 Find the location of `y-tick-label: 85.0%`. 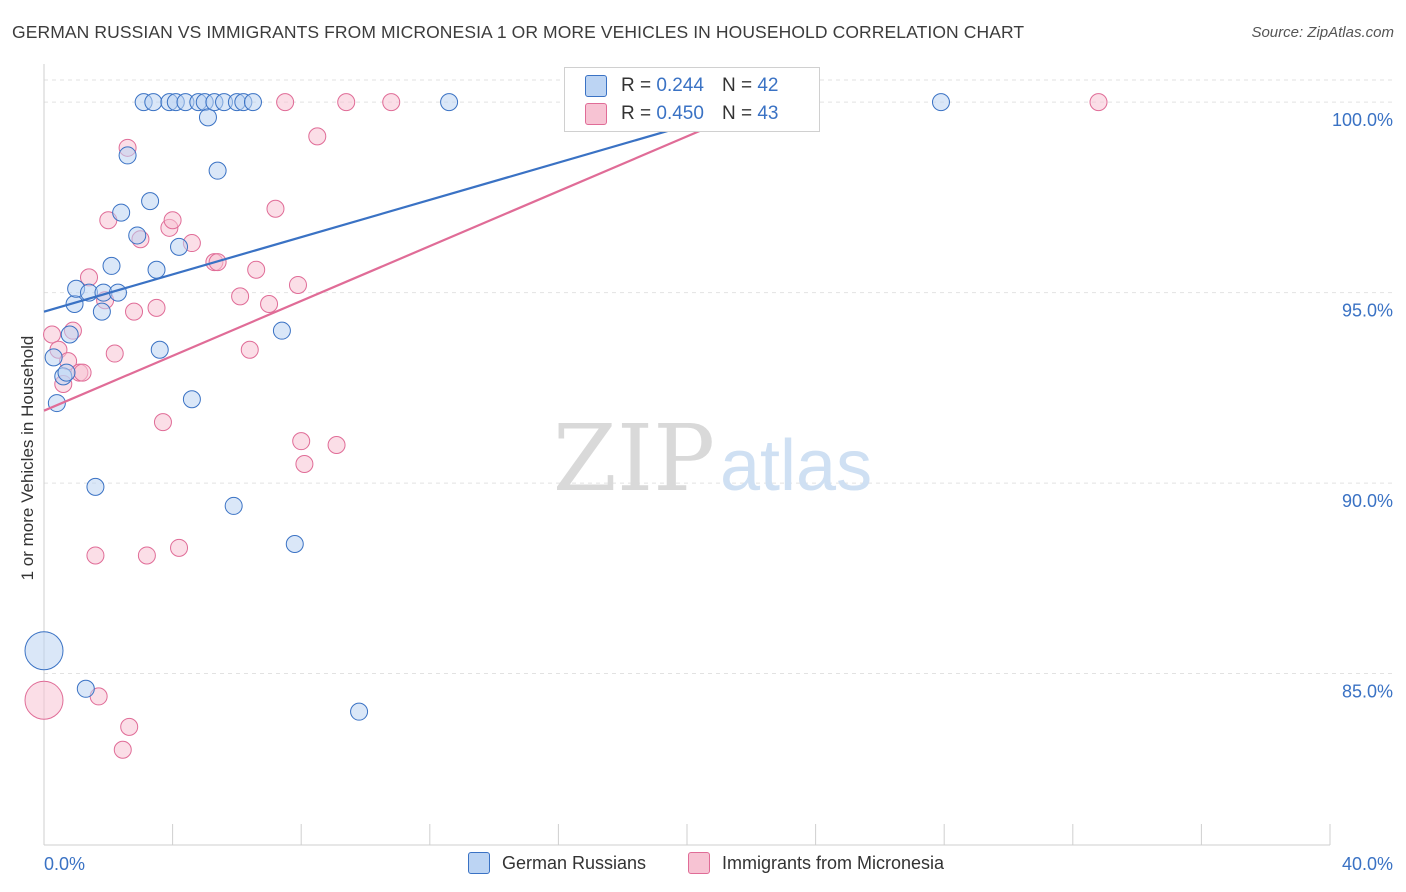

y-tick-label: 85.0% is located at coordinates (1367, 692).